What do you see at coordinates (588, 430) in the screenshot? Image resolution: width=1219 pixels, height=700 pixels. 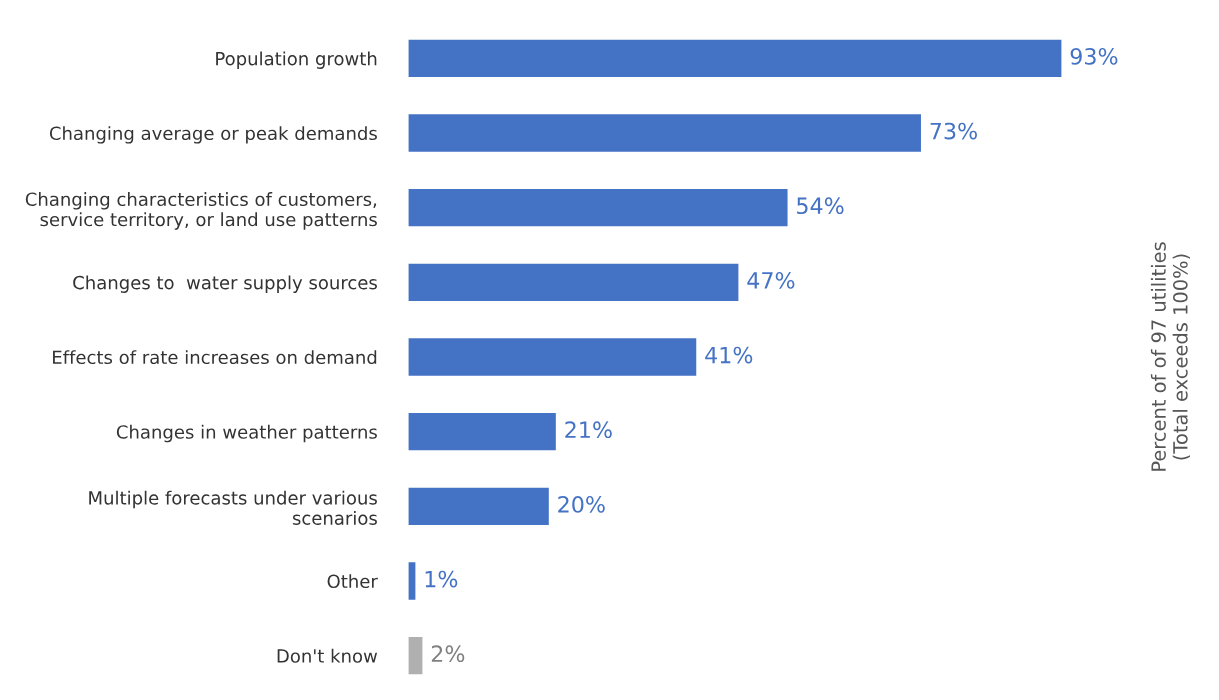 I see `data-label: 21%` at bounding box center [588, 430].